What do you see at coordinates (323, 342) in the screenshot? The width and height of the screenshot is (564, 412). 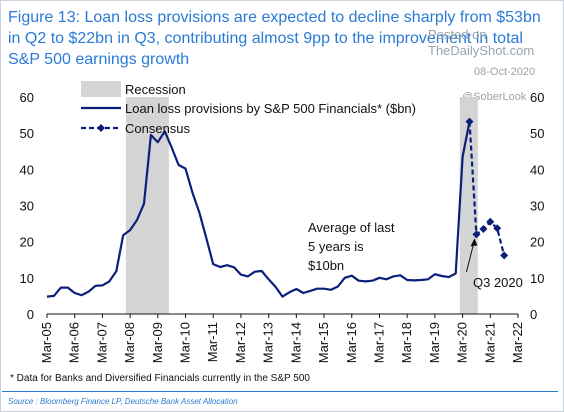 I see `x-tick-label: Mar-15` at bounding box center [323, 342].